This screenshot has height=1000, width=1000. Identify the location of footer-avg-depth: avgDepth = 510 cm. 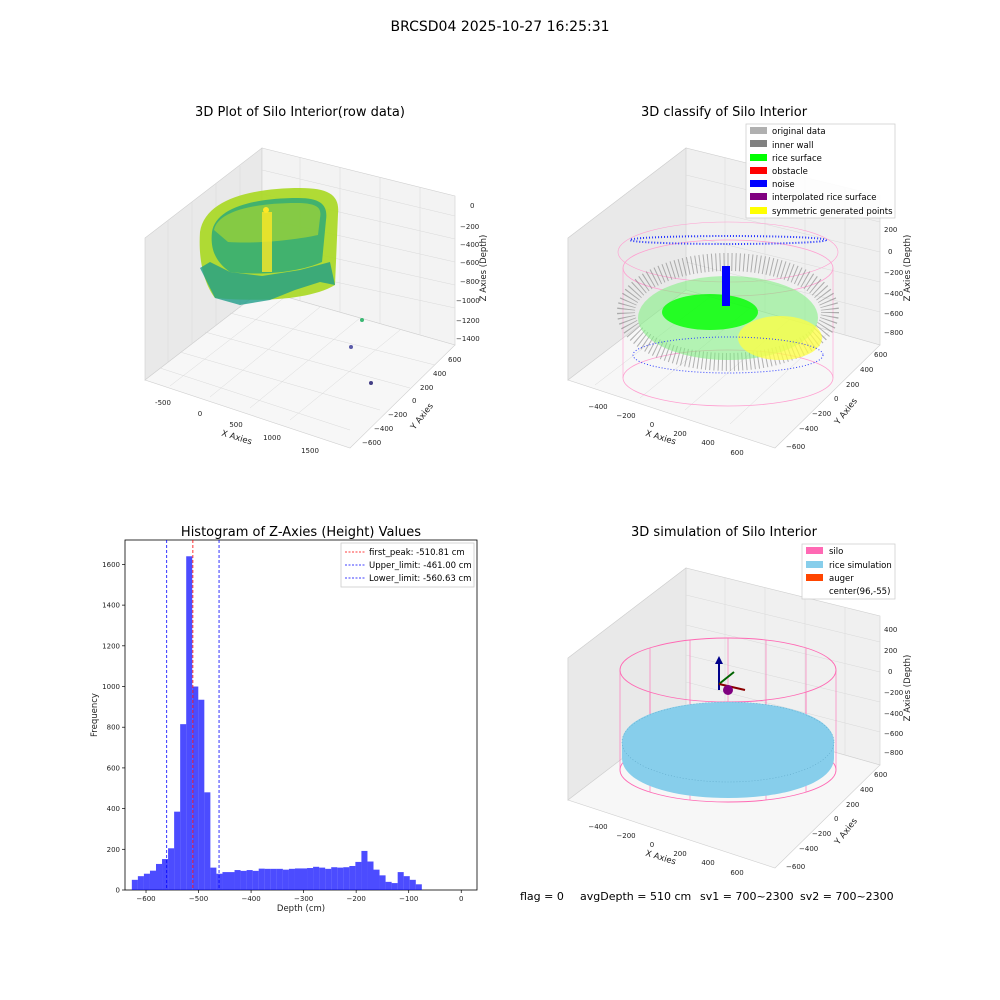
(635, 896).